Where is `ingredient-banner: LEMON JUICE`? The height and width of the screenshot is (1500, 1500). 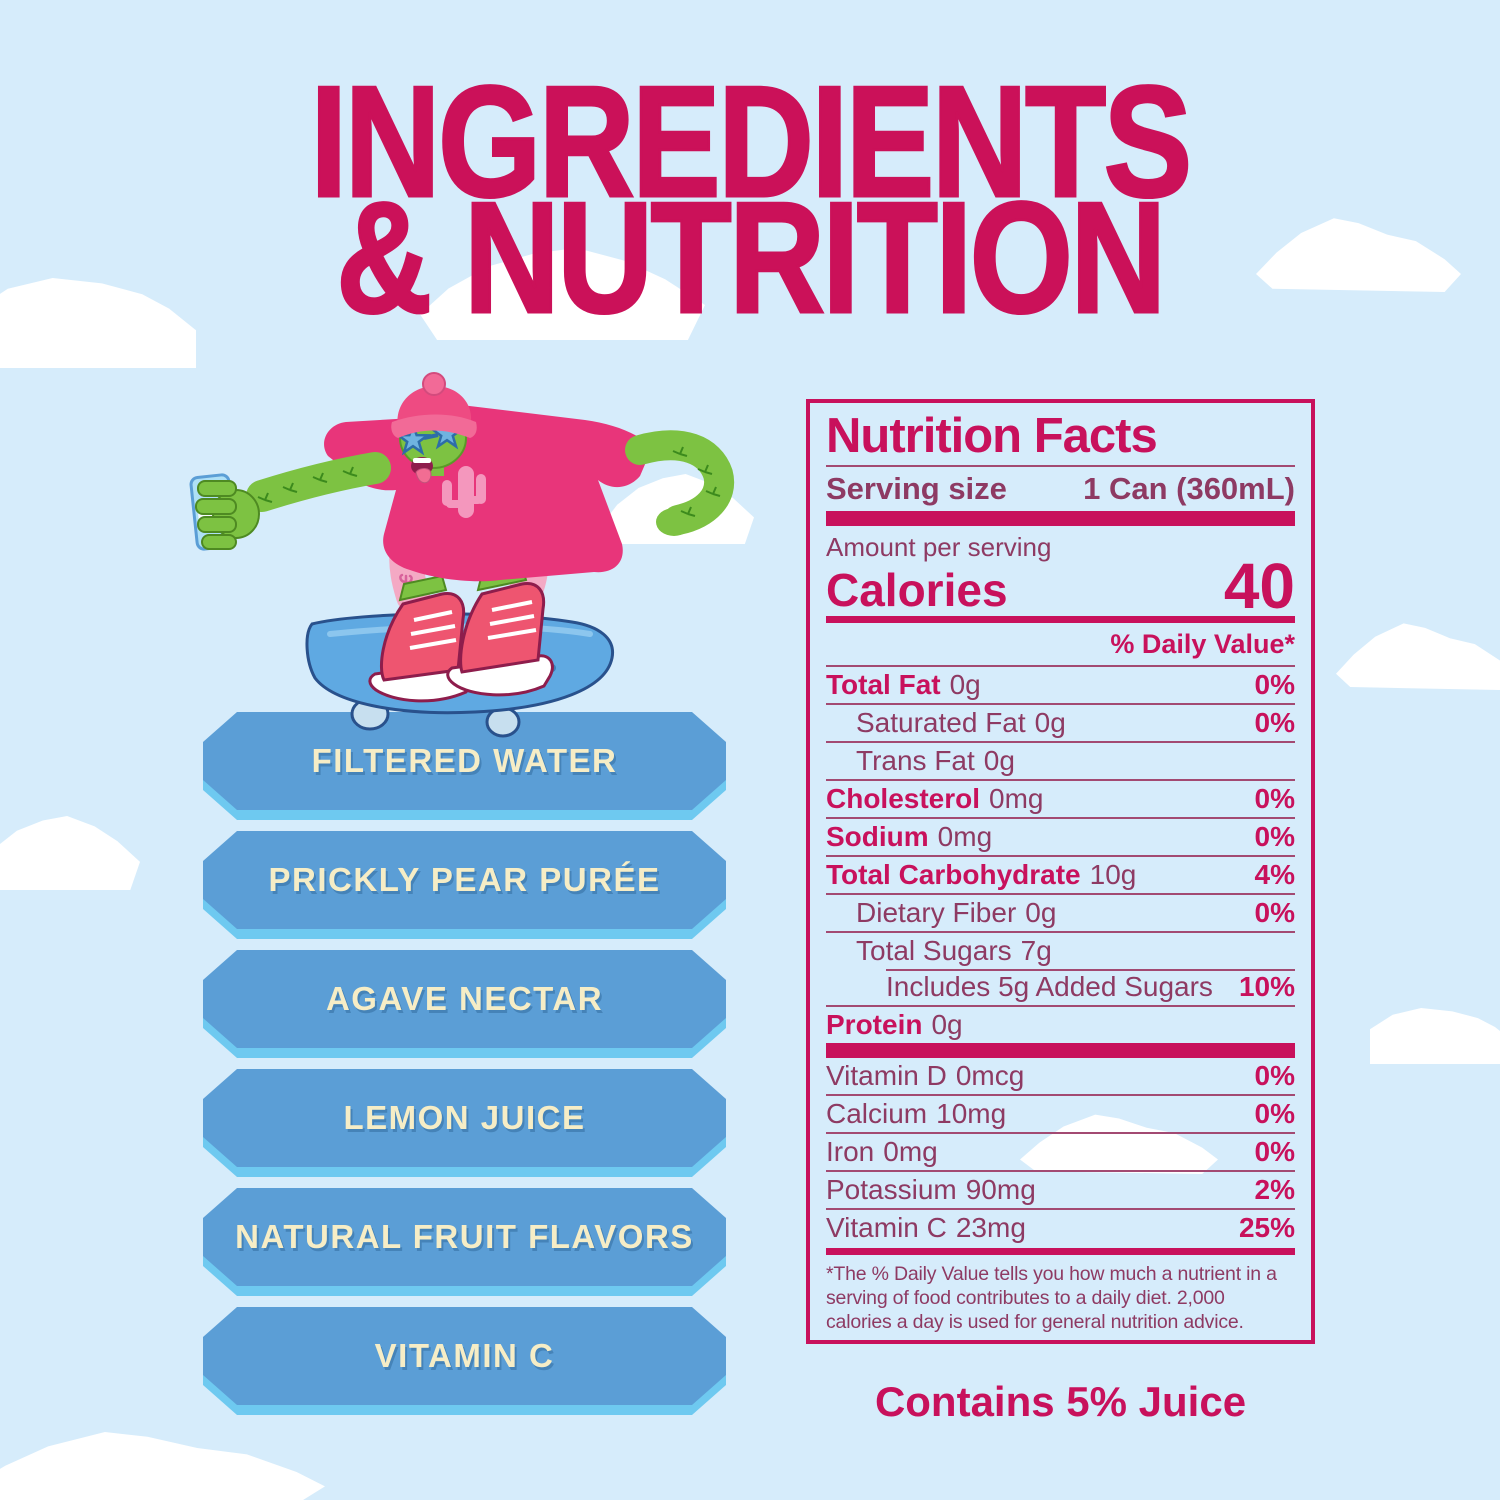 ingredient-banner: LEMON JUICE is located at coordinates (464, 1118).